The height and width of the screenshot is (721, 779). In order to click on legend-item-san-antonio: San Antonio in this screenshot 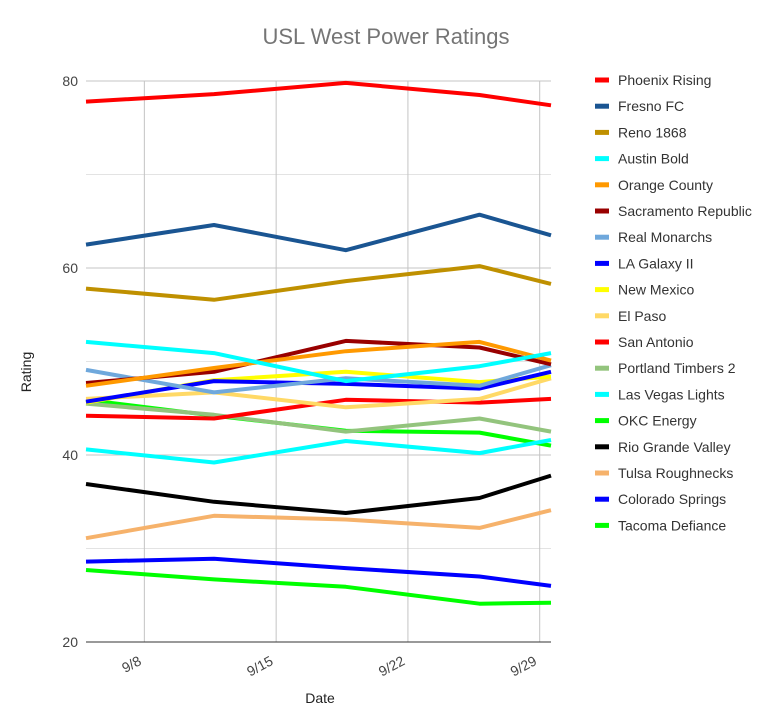, I will do `click(644, 342)`.